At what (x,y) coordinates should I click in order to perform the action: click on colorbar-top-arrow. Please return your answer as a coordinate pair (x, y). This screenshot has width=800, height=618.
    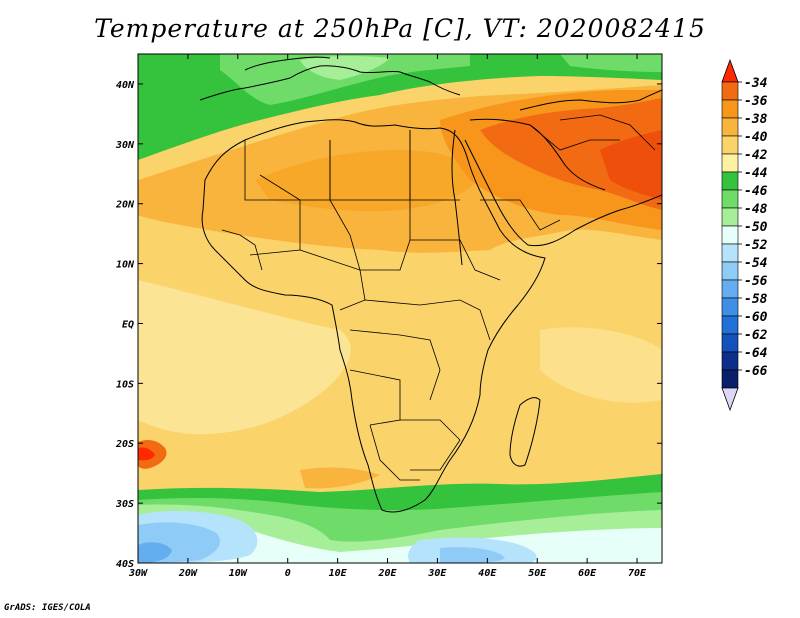
    Looking at the image, I should click on (730, 70).